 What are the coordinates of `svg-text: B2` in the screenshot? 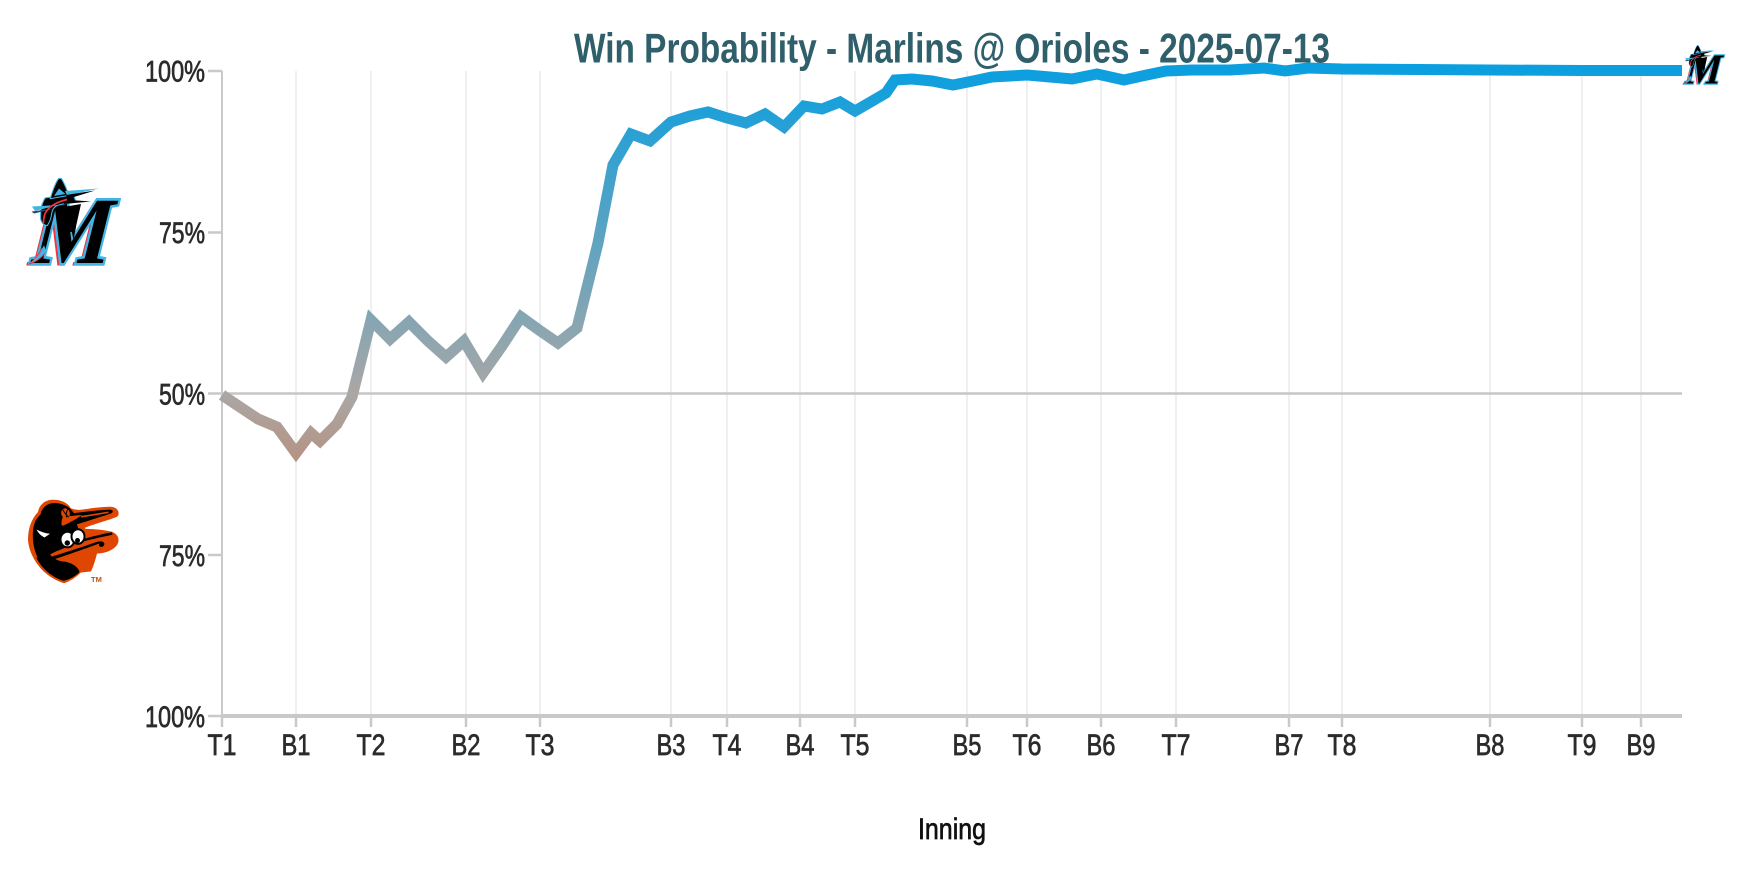 It's located at (466, 745).